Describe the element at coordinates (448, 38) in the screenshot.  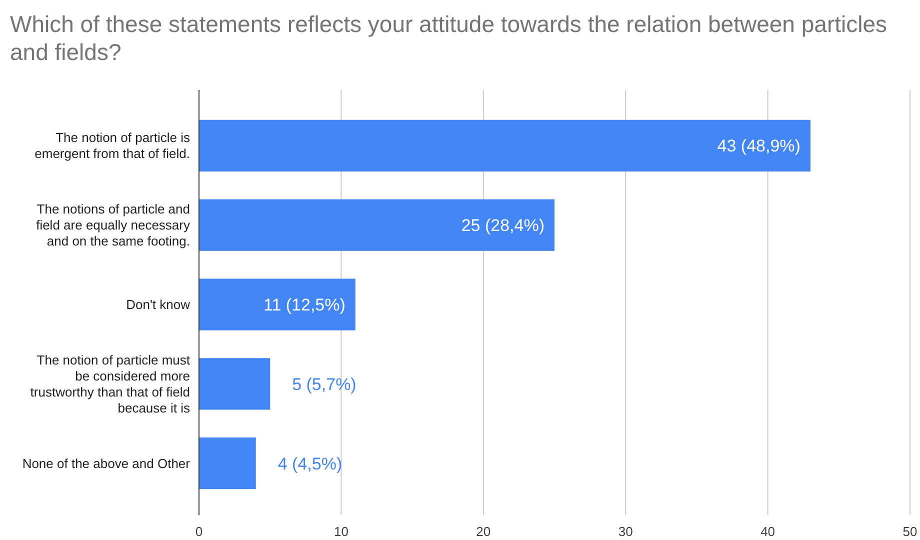
I see `chart-title: Which of these statements reflects your attitude towards the relation between particles and fields?` at that location.